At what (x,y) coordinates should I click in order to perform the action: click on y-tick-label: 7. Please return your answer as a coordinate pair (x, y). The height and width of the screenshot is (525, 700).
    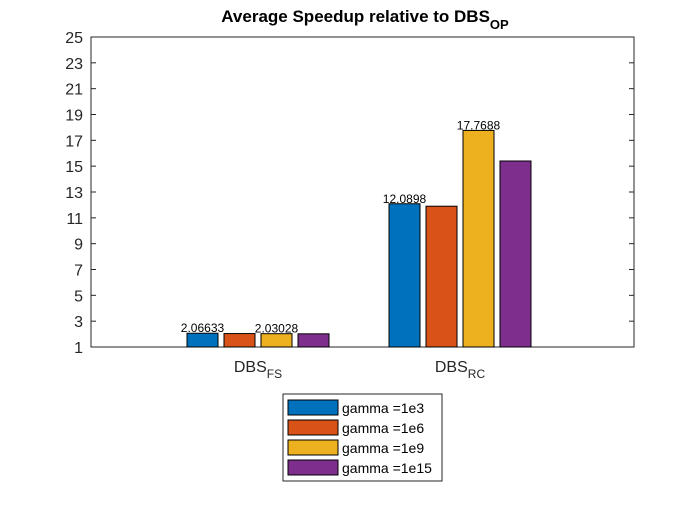
    Looking at the image, I should click on (78, 271).